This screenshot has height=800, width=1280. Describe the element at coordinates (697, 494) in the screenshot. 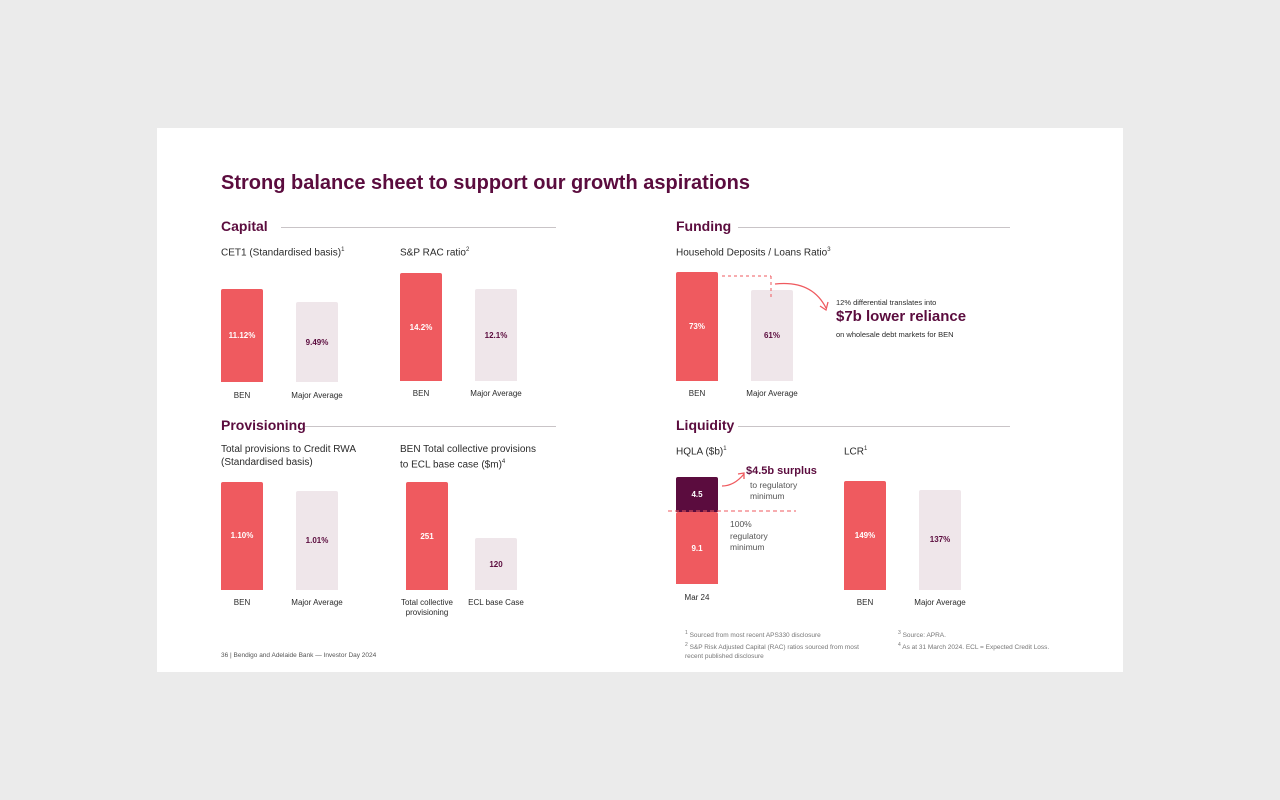

I see `hqla-bar-surplus: 4.5` at that location.